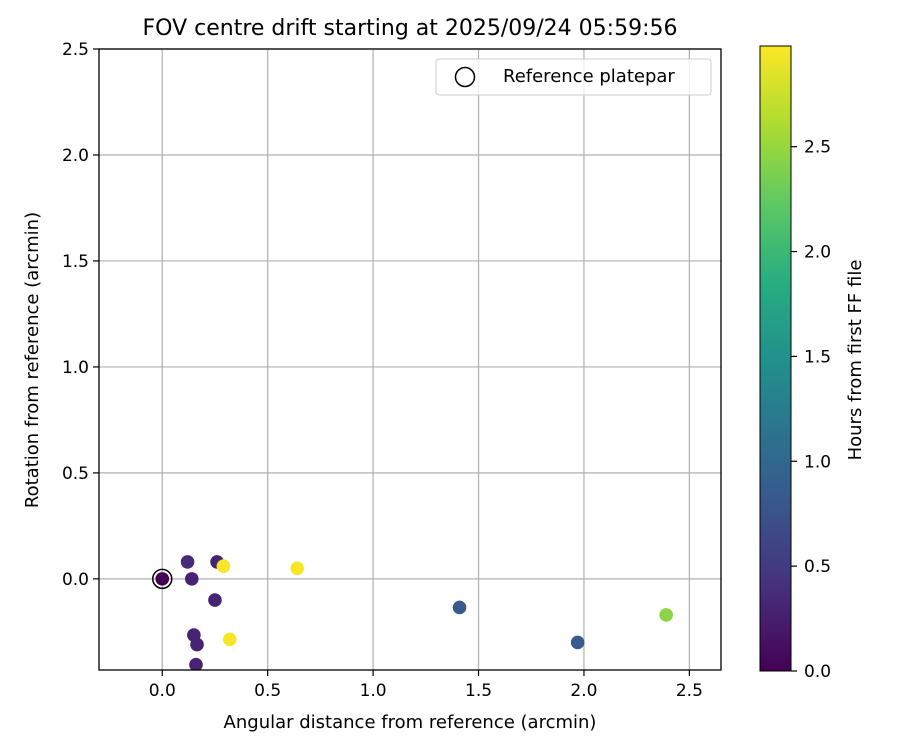 The image size is (900, 754). What do you see at coordinates (817, 148) in the screenshot?
I see `colorbar-tick-label: 2.5` at bounding box center [817, 148].